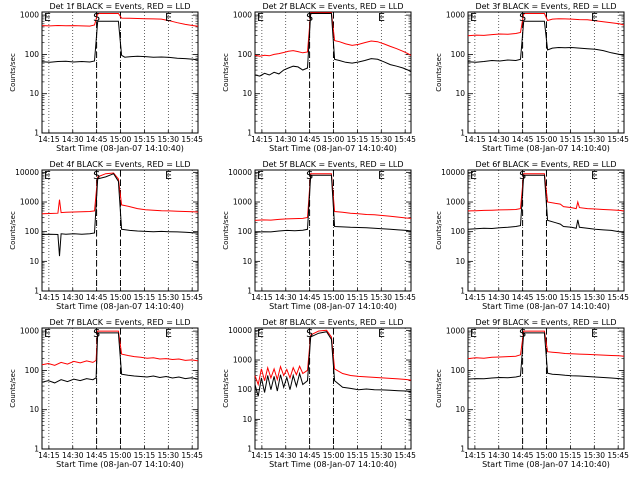 This screenshot has height=480, width=640. What do you see at coordinates (119, 6) in the screenshot?
I see `chart-title: Det 1f BLACK = Events, RED = LLD` at bounding box center [119, 6].